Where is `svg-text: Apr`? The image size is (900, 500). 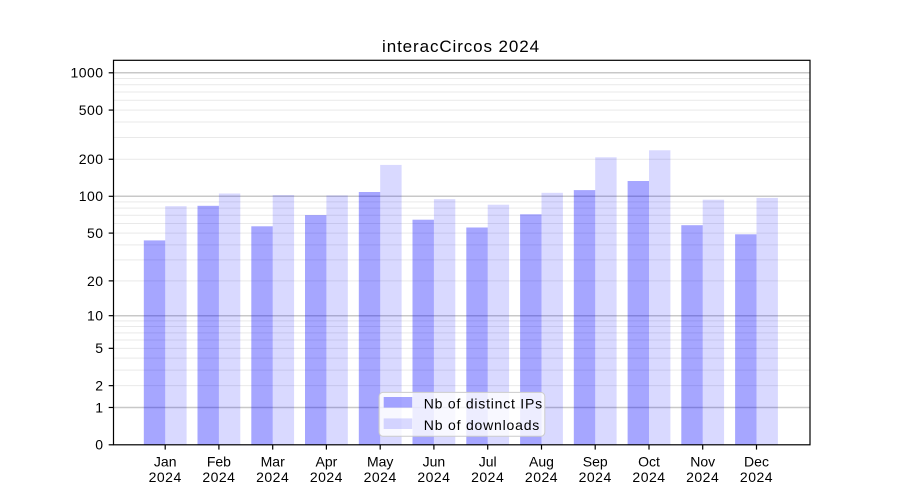
svg-text: Apr is located at coordinates (327, 461).